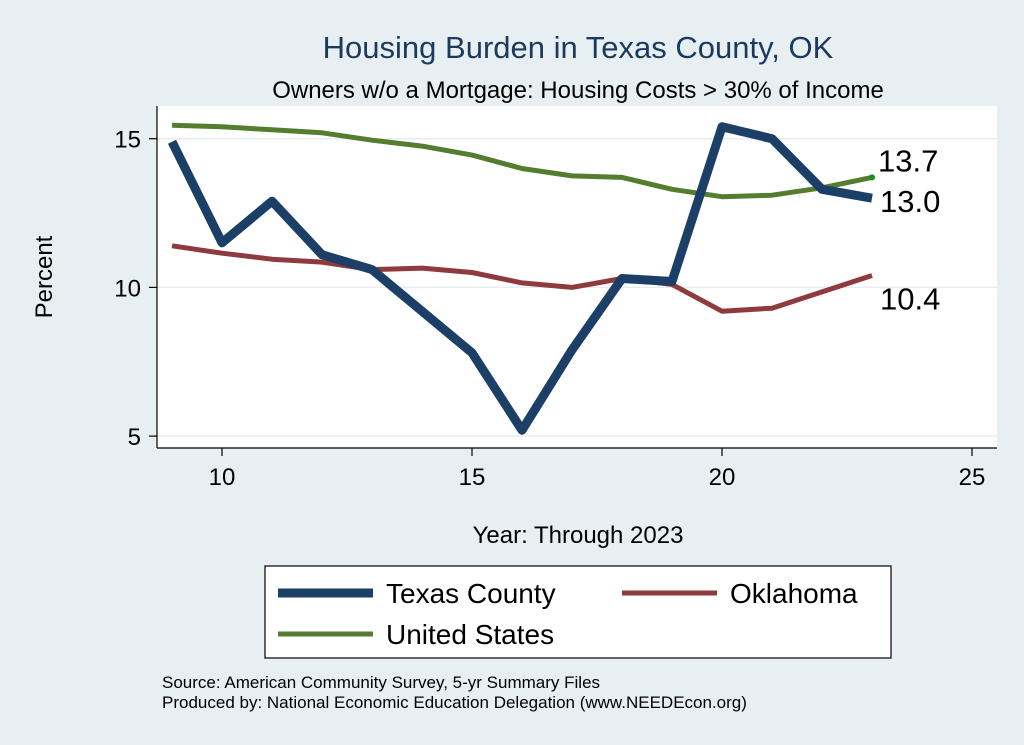  What do you see at coordinates (908, 160) in the screenshot?
I see `end-label-united-states: 13.7` at bounding box center [908, 160].